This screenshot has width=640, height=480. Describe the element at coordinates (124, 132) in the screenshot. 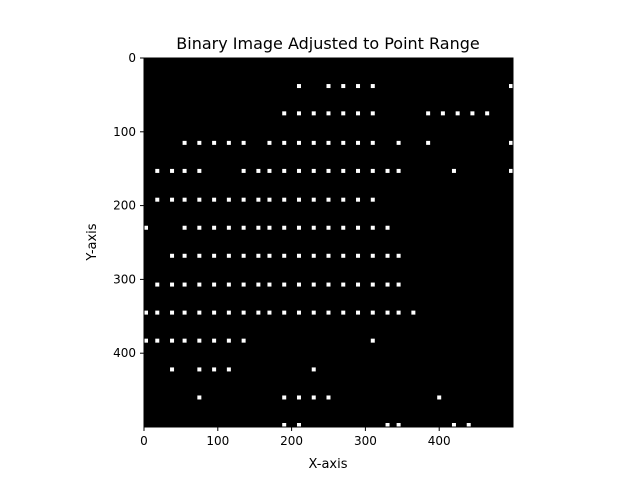

I see `y-tick-label: 100` at that location.